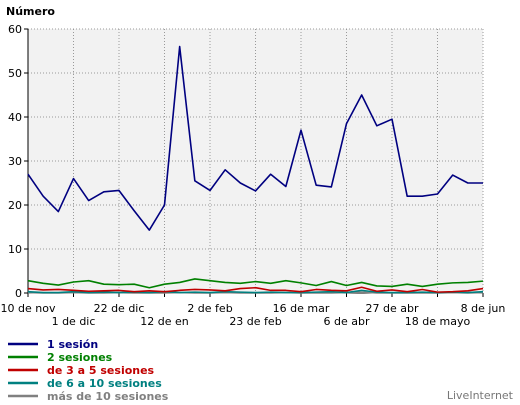  I want to click on y-tick-label: 30, so click(15, 161).